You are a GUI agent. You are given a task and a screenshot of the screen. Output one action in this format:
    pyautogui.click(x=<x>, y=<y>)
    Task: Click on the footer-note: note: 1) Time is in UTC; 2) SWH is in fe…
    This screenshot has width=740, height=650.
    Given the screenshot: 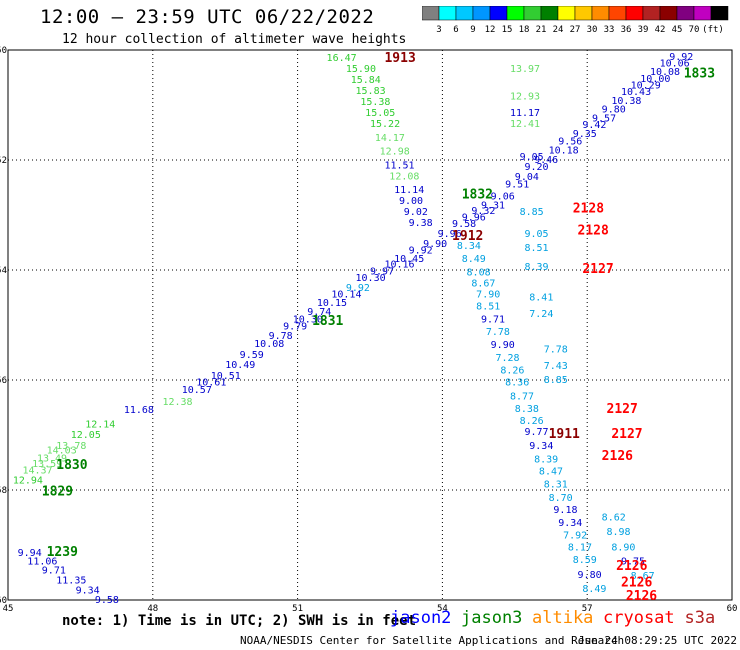 What is the action you would take?
    pyautogui.click(x=239, y=621)
    